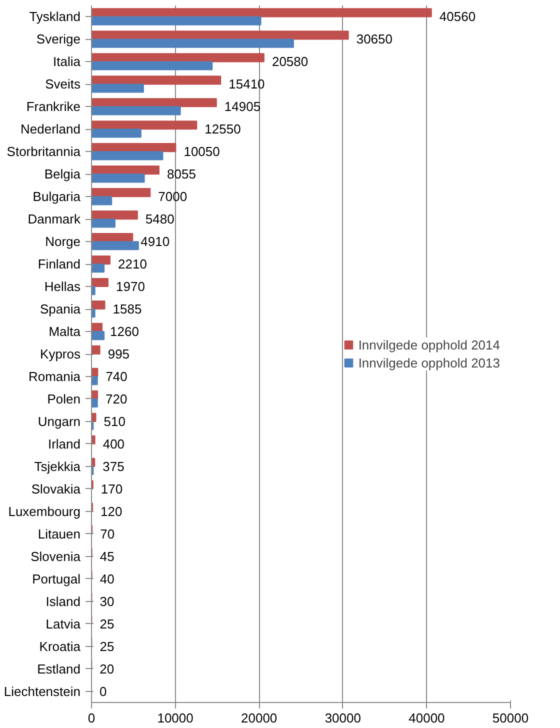 This screenshot has width=560, height=728. What do you see at coordinates (44, 152) in the screenshot?
I see `y-tick-label: Storbritannia` at bounding box center [44, 152].